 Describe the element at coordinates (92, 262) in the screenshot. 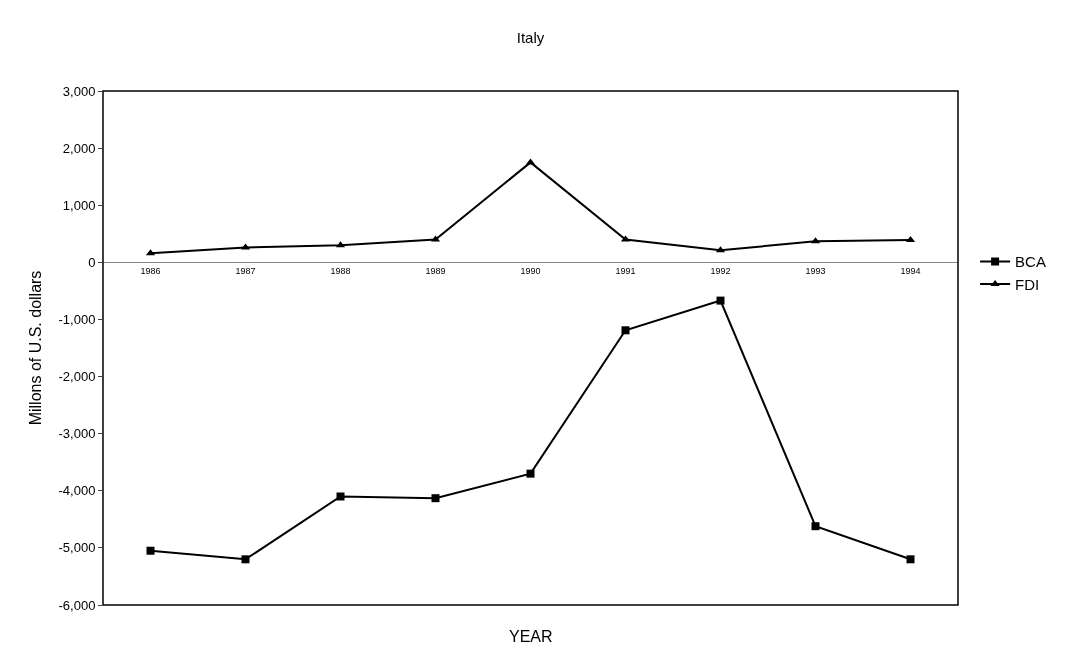

I see `y-tick-label: 0` at that location.